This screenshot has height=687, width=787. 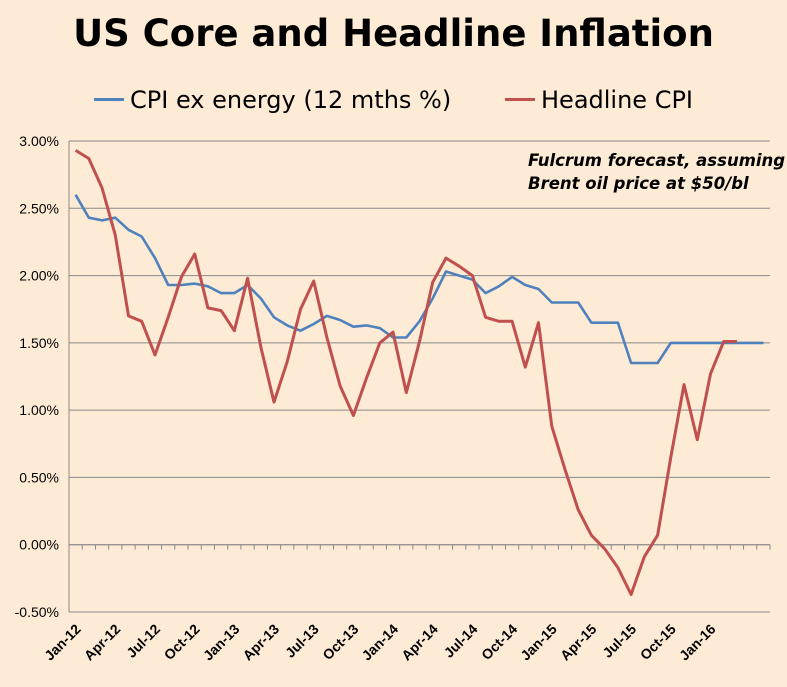 What do you see at coordinates (379, 642) in the screenshot?
I see `x-tick-label: Jan-14` at bounding box center [379, 642].